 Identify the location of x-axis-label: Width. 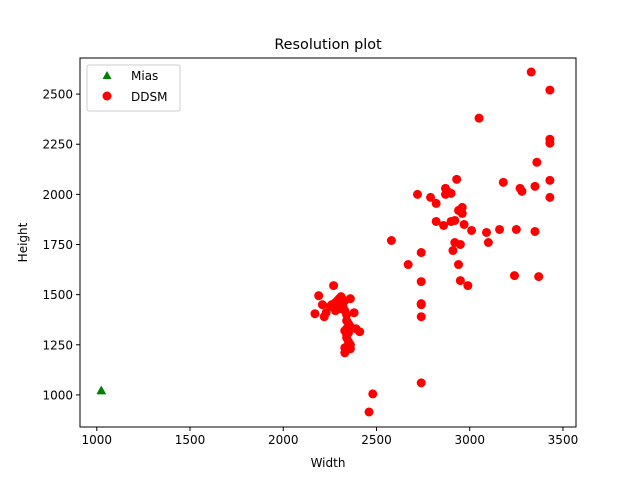
(328, 463).